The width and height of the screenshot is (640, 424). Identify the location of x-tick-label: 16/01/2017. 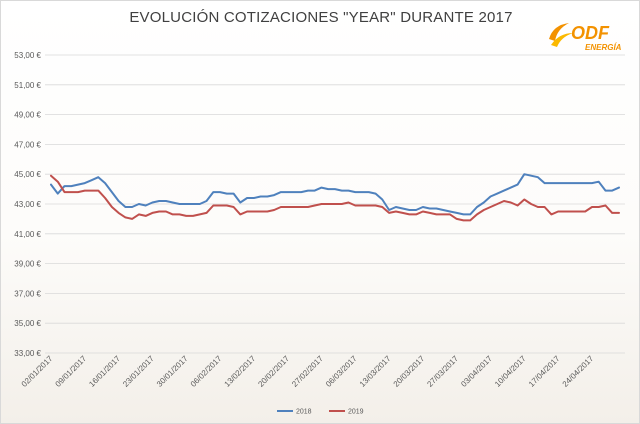
(104, 371).